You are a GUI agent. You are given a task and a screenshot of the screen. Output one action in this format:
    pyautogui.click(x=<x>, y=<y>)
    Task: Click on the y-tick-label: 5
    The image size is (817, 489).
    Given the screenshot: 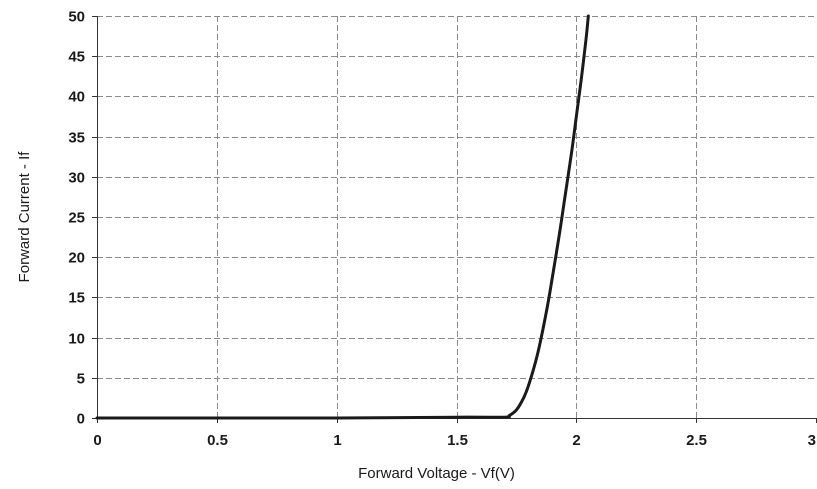 What is the action you would take?
    pyautogui.click(x=81, y=379)
    